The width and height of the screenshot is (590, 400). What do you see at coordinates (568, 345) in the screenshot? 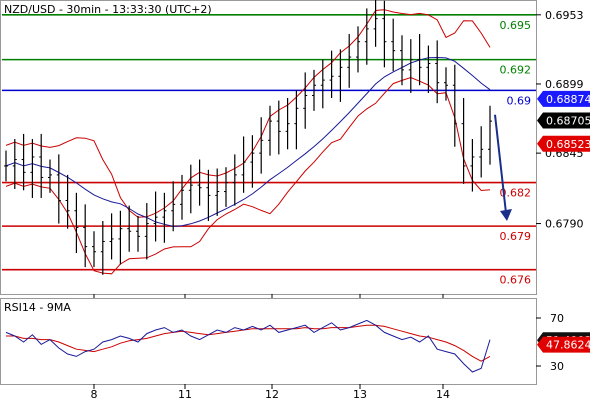
I see `rsi-badge: 47.8624` at bounding box center [568, 345].